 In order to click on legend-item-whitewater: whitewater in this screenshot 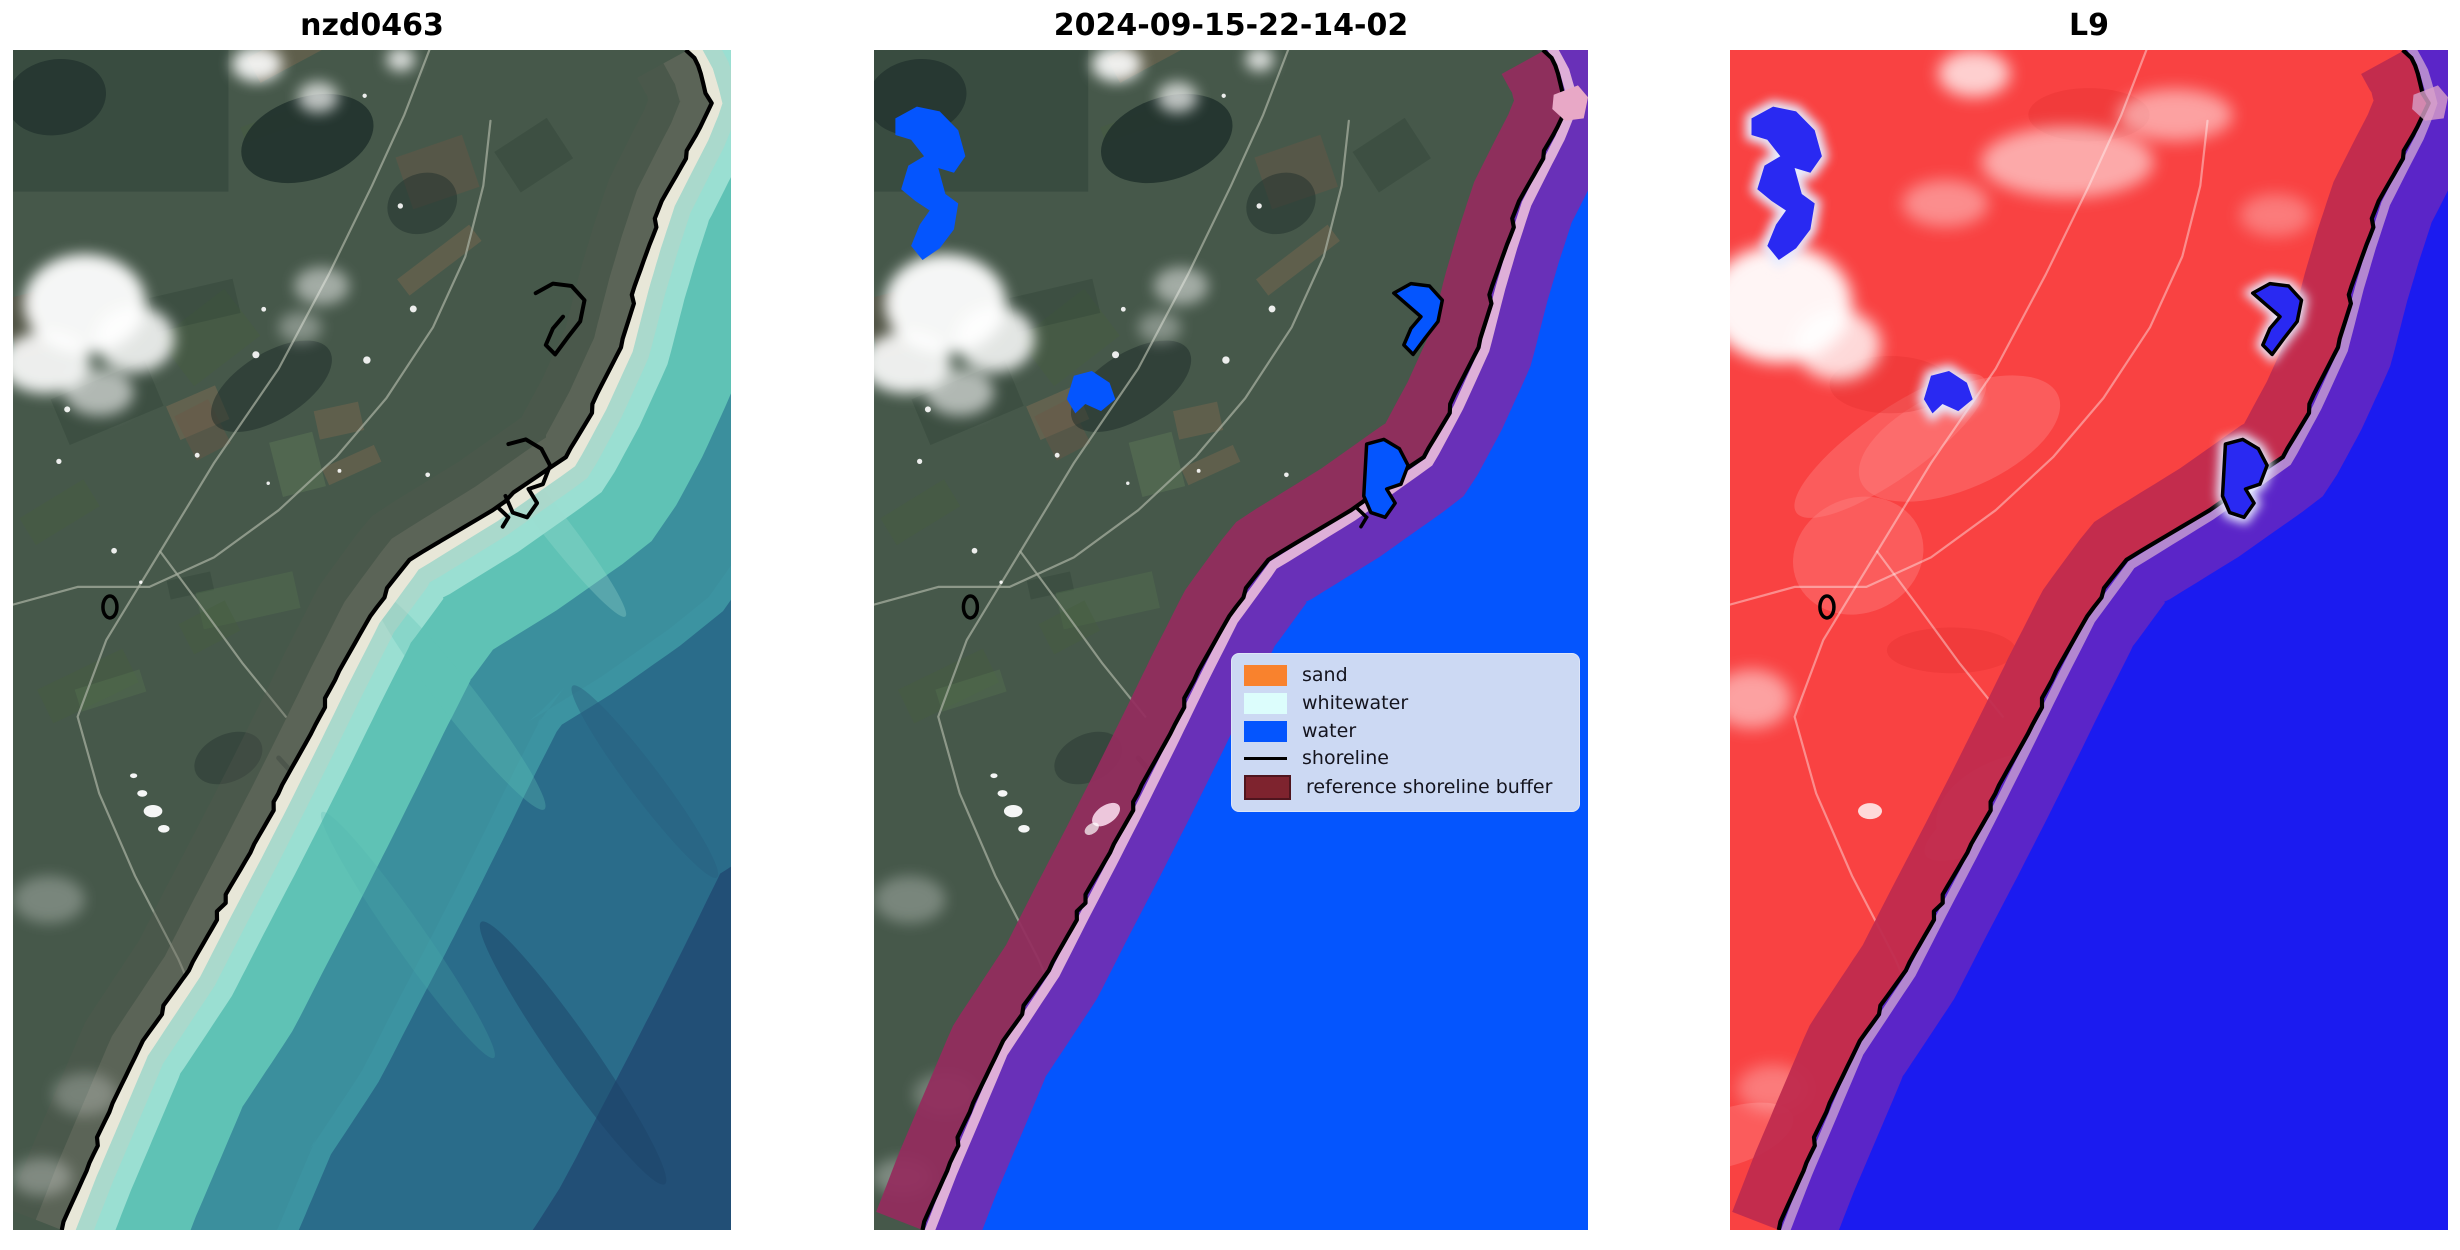, I will do `click(1405, 703)`.